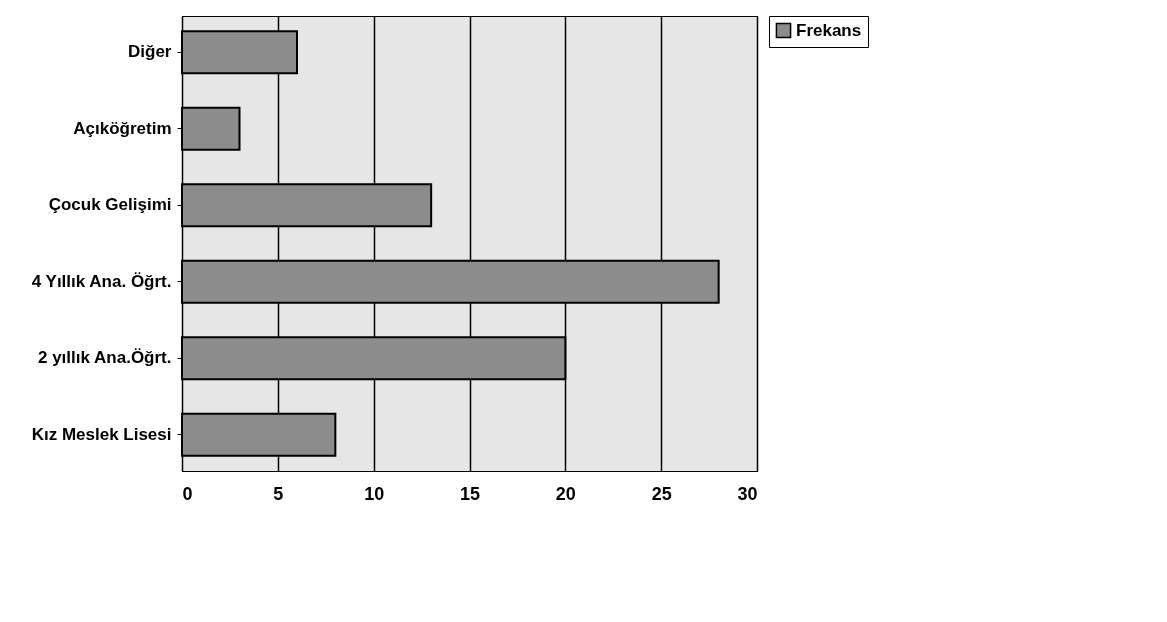 This screenshot has height=622, width=1167. I want to click on x-tick-label: 30, so click(747, 493).